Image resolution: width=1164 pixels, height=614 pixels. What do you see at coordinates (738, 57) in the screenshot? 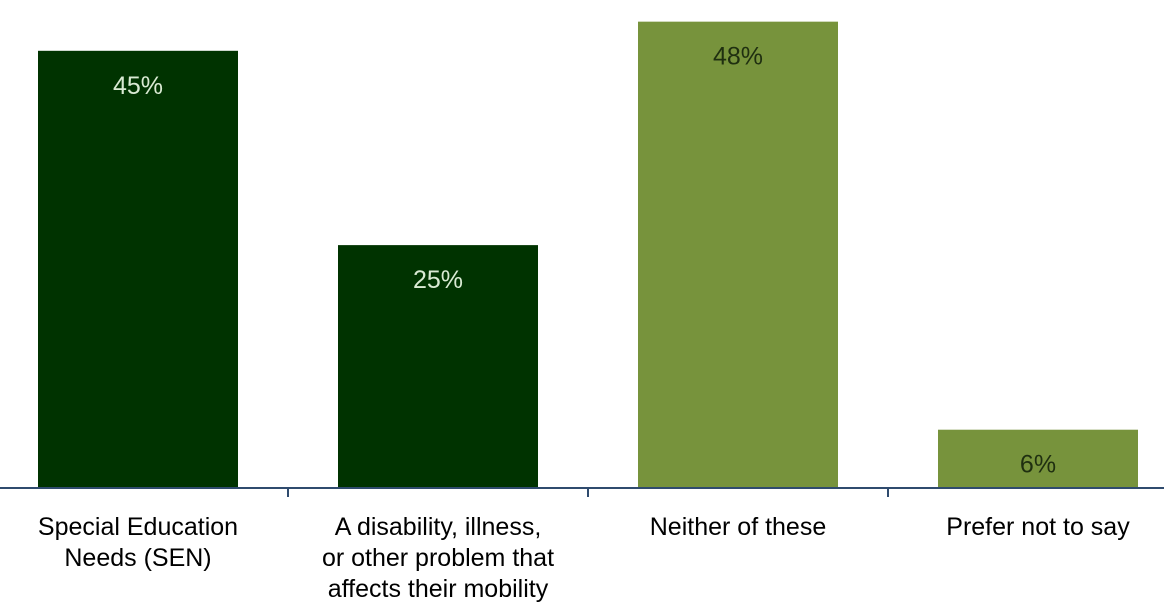
I see `data-label-3: 48%` at bounding box center [738, 57].